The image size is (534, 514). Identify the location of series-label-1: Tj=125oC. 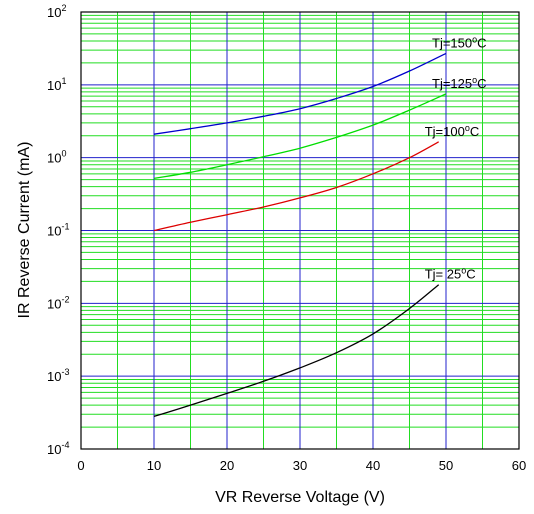
(459, 83).